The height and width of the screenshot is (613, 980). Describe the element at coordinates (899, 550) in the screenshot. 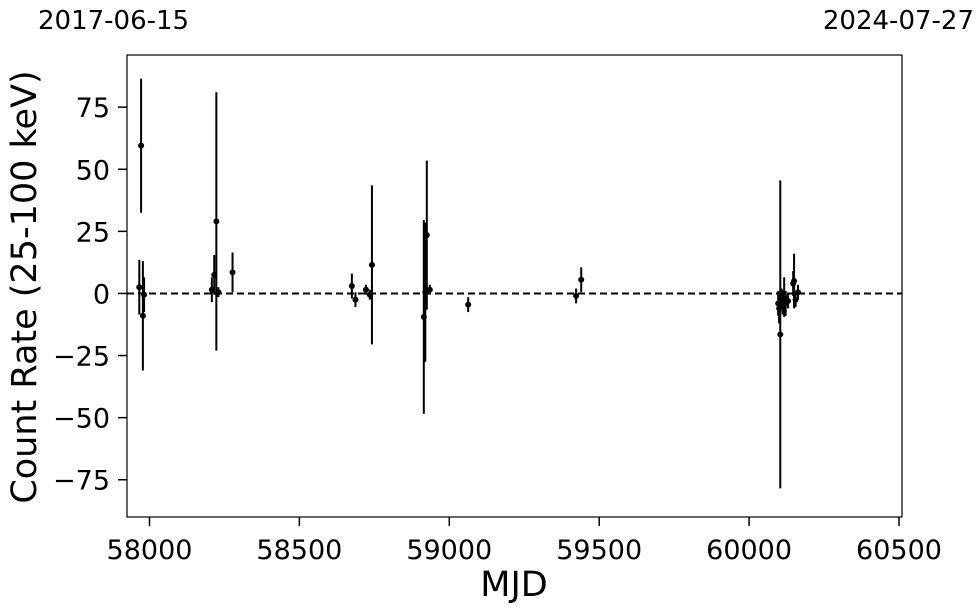

I see `x-tick-label: 60500` at that location.